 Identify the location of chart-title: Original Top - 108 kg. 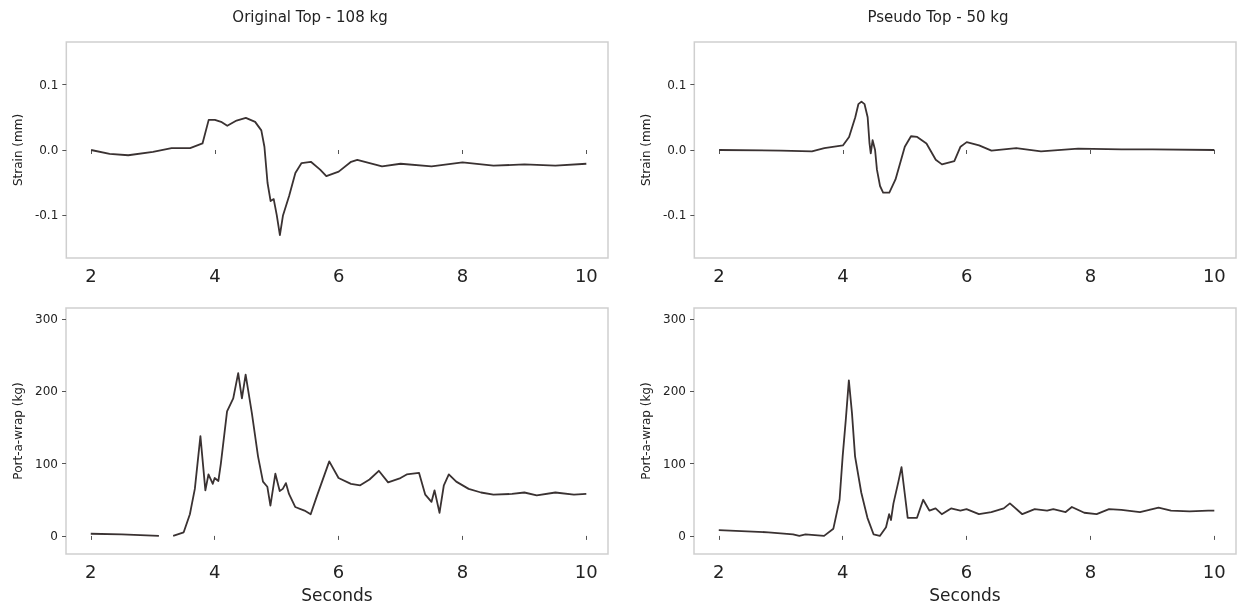
(310, 16).